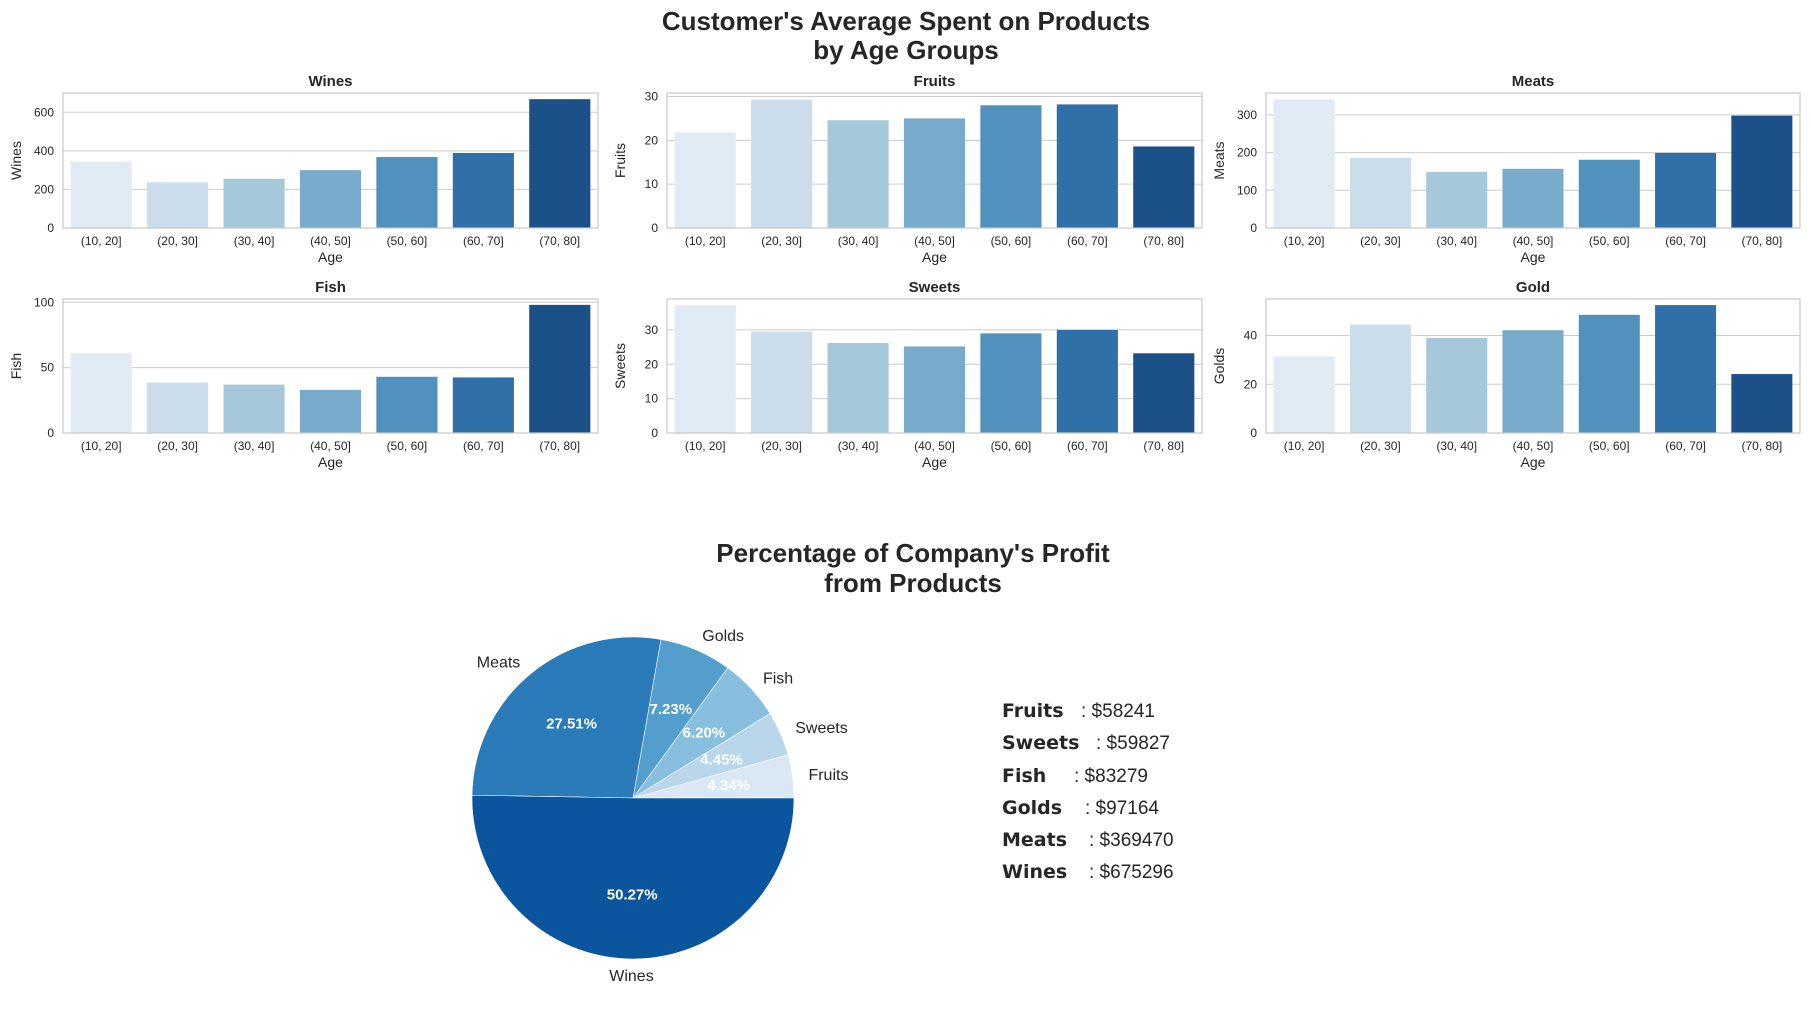  Describe the element at coordinates (633, 877) in the screenshot. I see `pie-slice-wines` at that location.